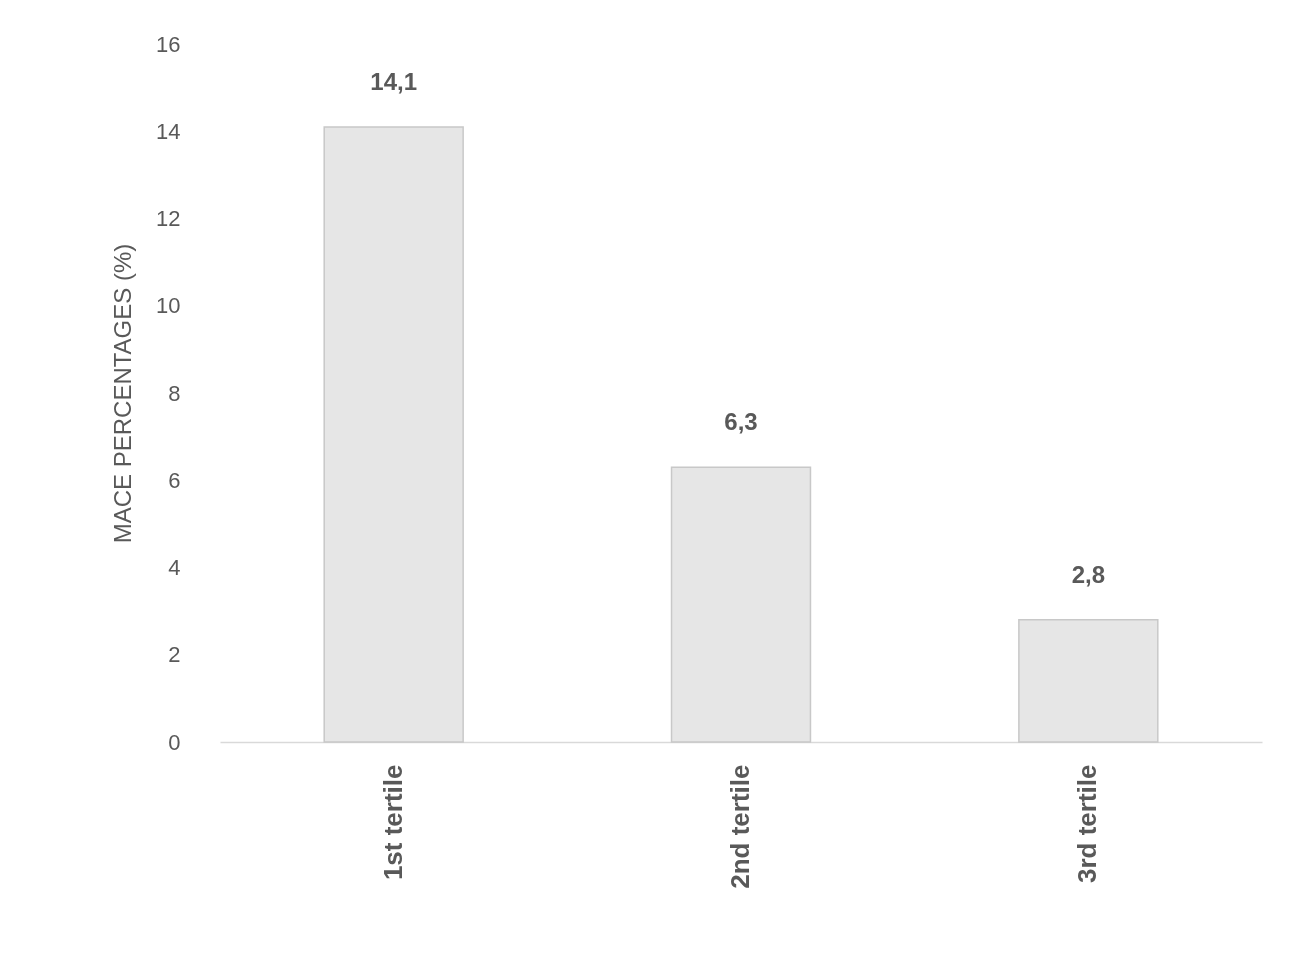 The width and height of the screenshot is (1291, 969). What do you see at coordinates (174, 742) in the screenshot?
I see `y-tick-label: 0` at bounding box center [174, 742].